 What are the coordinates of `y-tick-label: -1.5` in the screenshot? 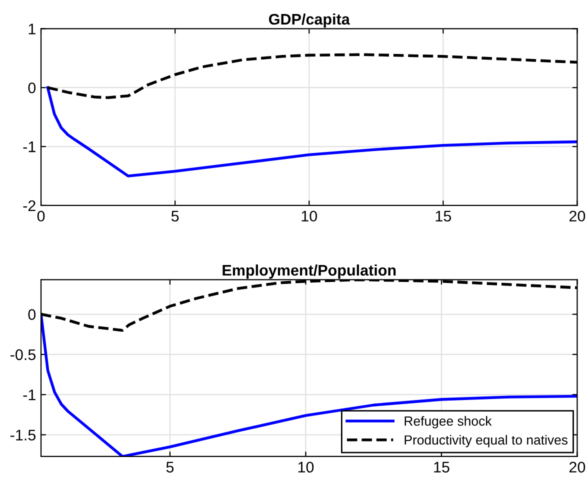 It's located at (23, 435).